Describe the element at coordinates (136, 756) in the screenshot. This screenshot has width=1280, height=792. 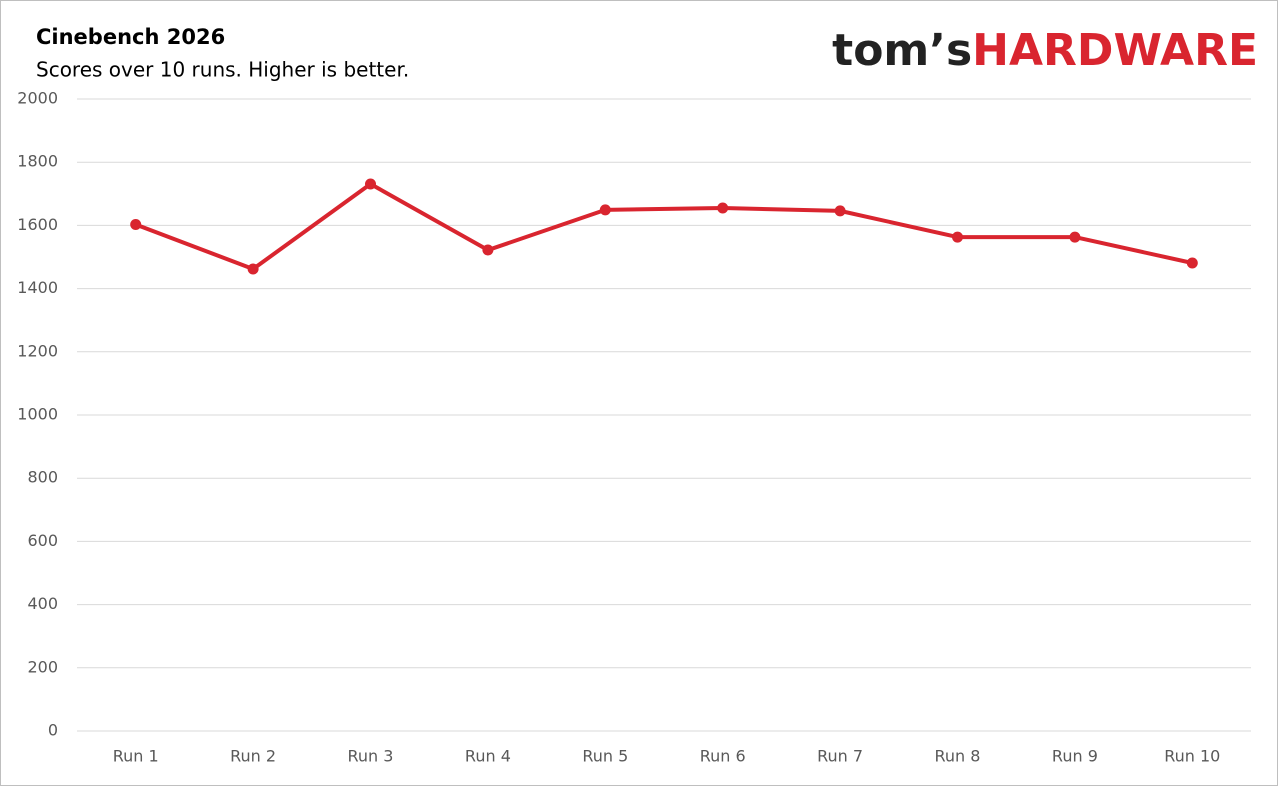
I see `x-tick-label: Run 1` at that location.